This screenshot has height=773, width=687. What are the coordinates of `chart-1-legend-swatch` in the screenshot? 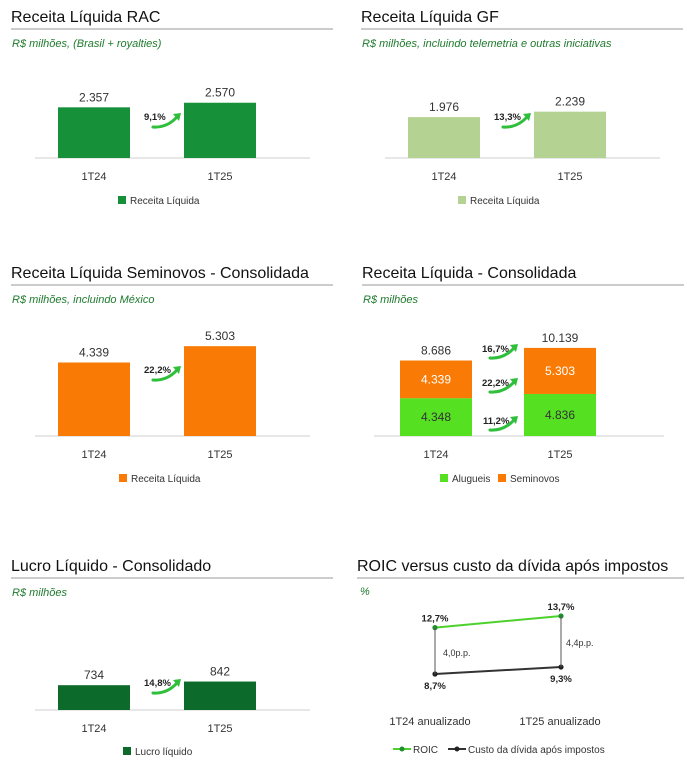 It's located at (462, 200).